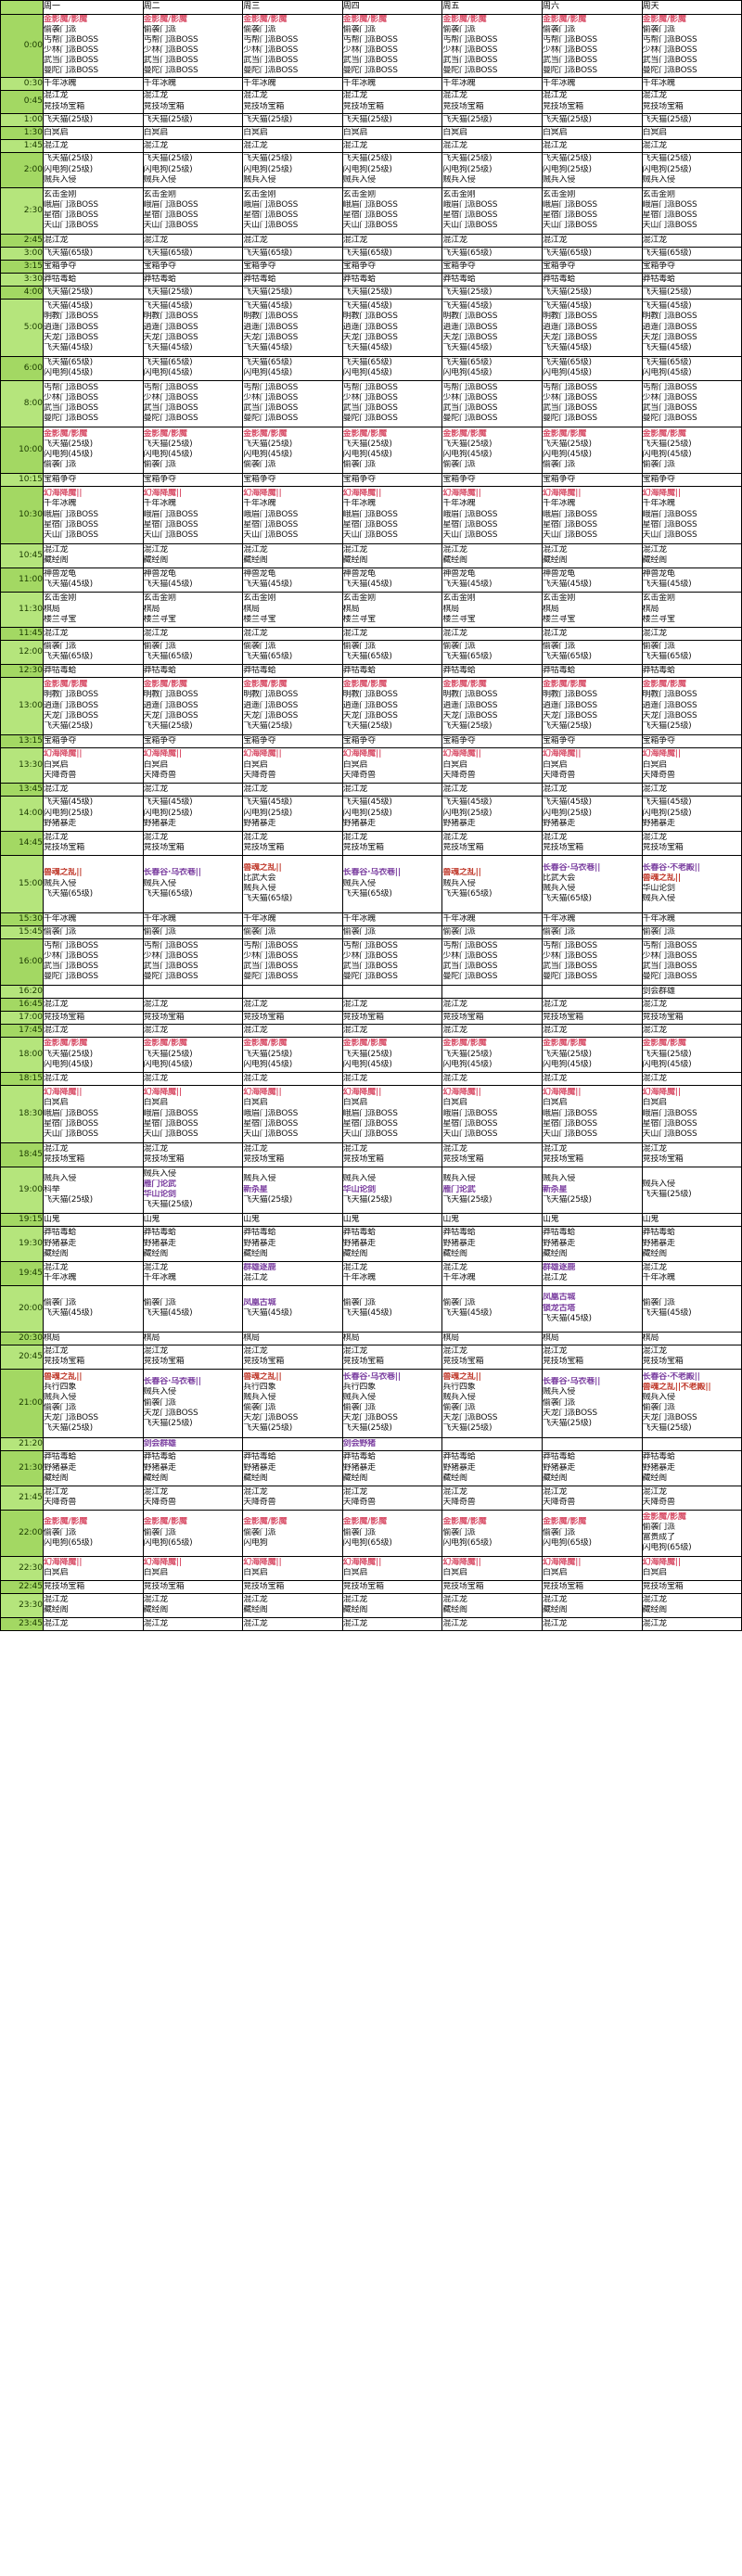 The image size is (742, 2576). Describe the element at coordinates (567, 373) in the screenshot. I see `event-label: 闪电狗(45级)` at that location.